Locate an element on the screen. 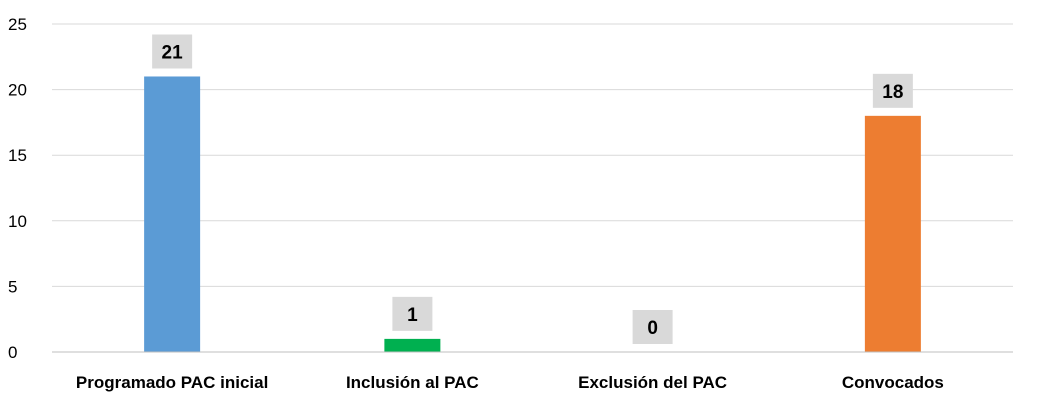  data-label: 18 is located at coordinates (892, 92).